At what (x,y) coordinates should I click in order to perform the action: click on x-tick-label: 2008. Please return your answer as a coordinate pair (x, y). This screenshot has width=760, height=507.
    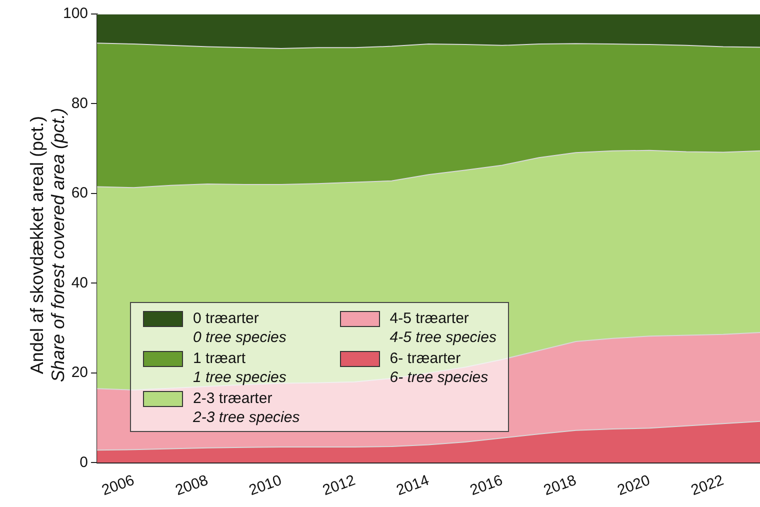
    Looking at the image, I should click on (191, 486).